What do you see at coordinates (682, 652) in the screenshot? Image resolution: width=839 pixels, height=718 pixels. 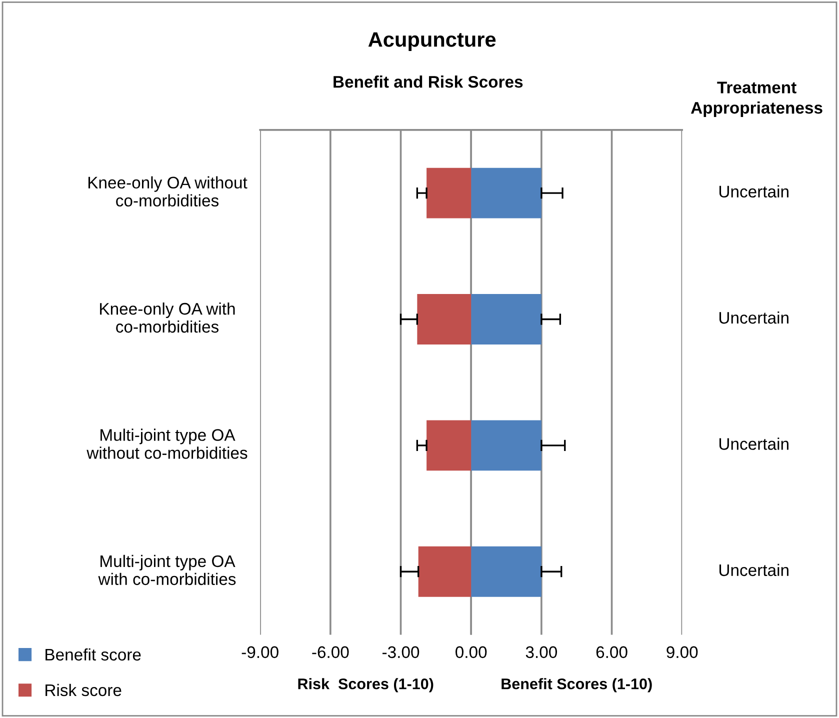 I see `x-tick-label: 9.00` at bounding box center [682, 652].